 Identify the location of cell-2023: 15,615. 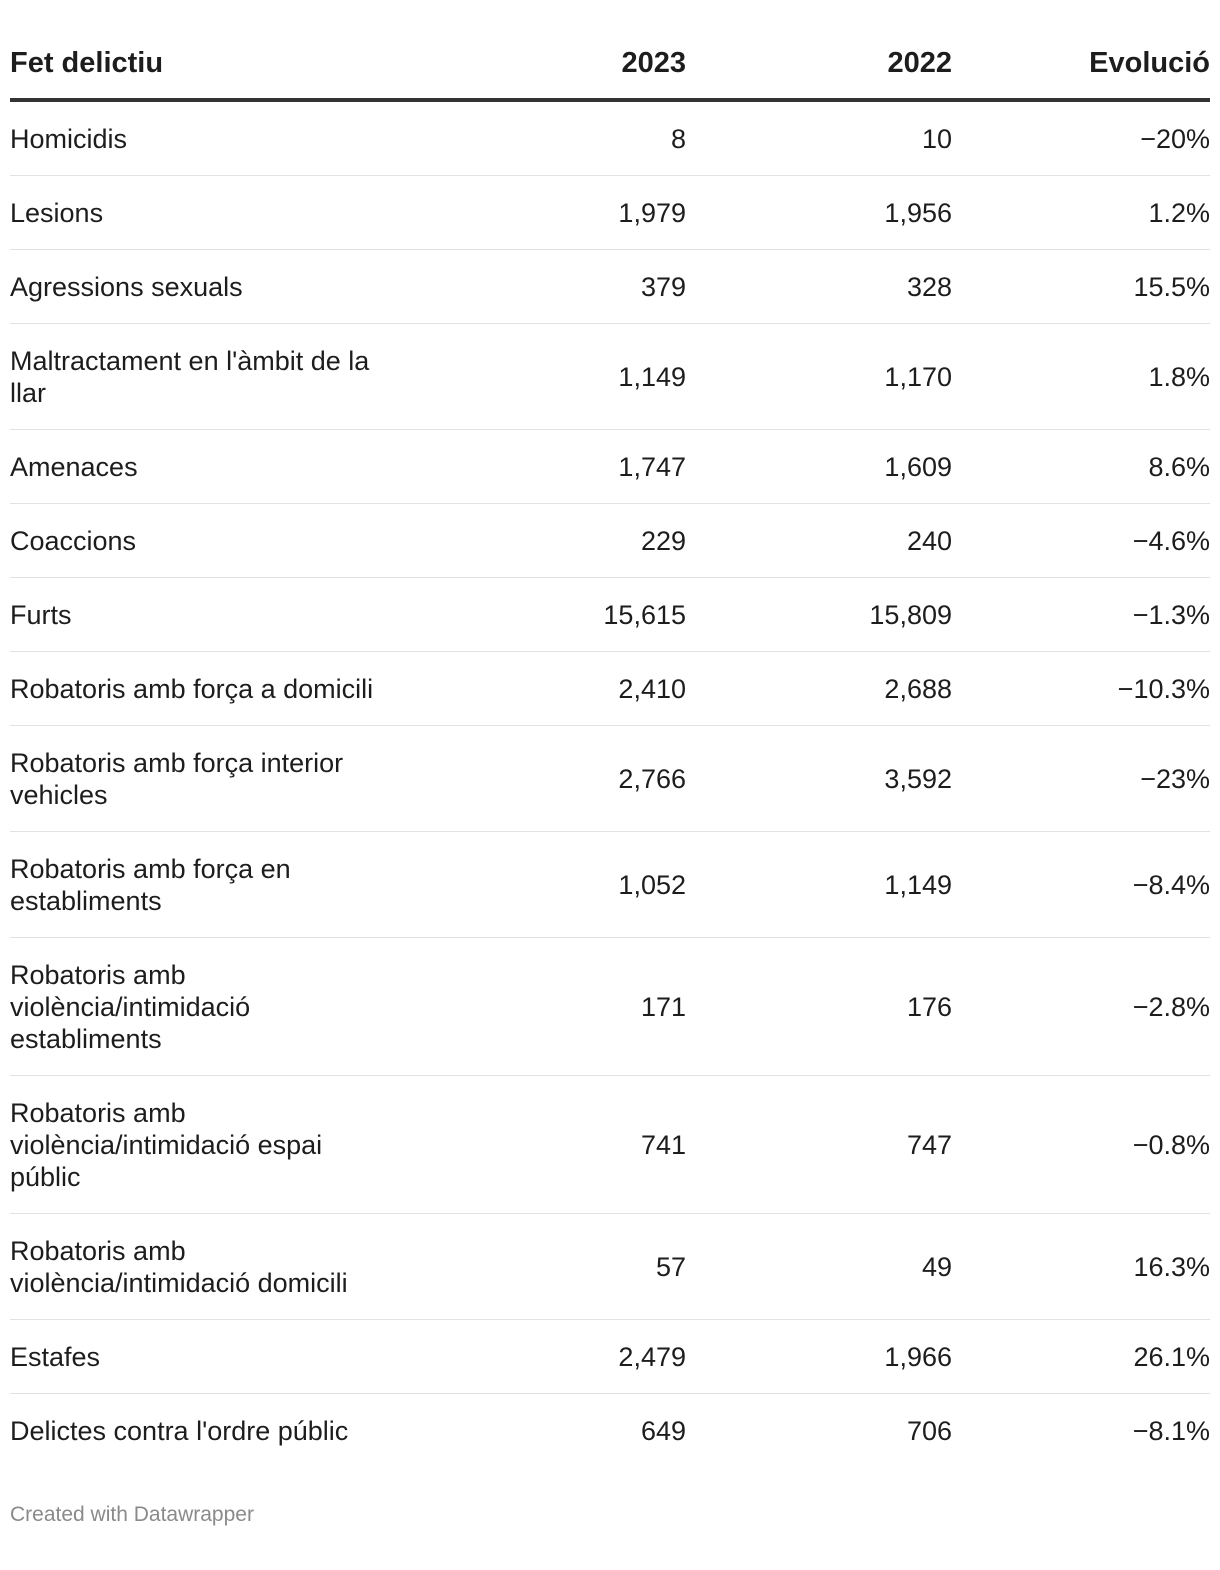
(548, 614).